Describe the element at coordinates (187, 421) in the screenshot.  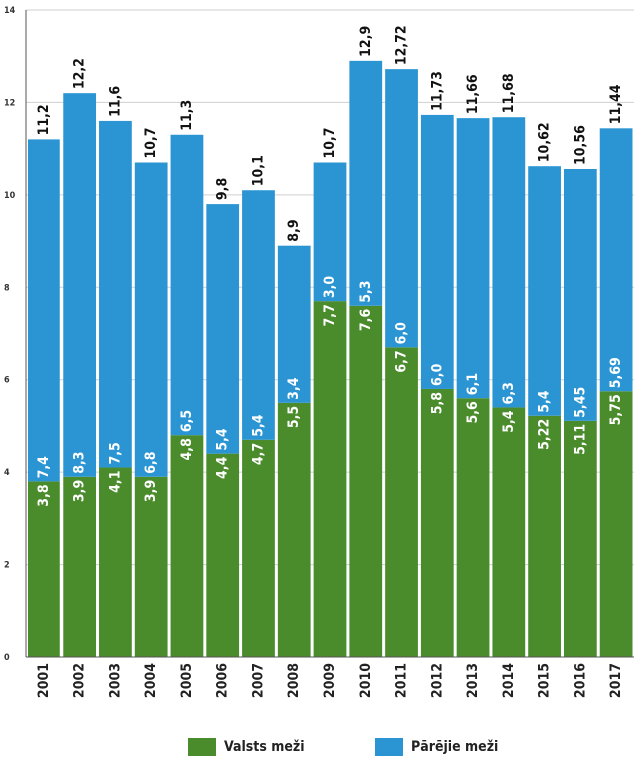
I see `data-label-parejie: 6,5` at that location.